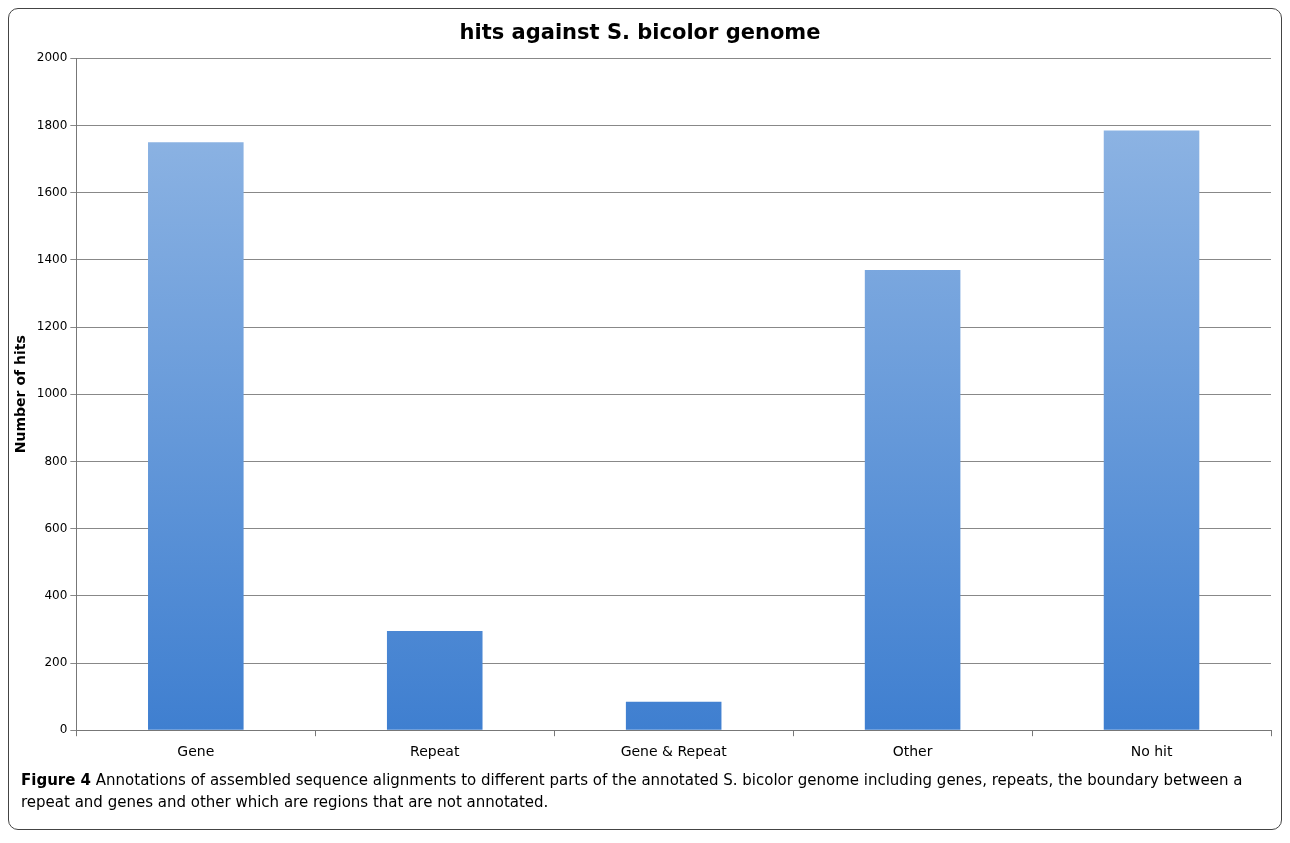  I want to click on x-tick-label: Gene, so click(196, 751).